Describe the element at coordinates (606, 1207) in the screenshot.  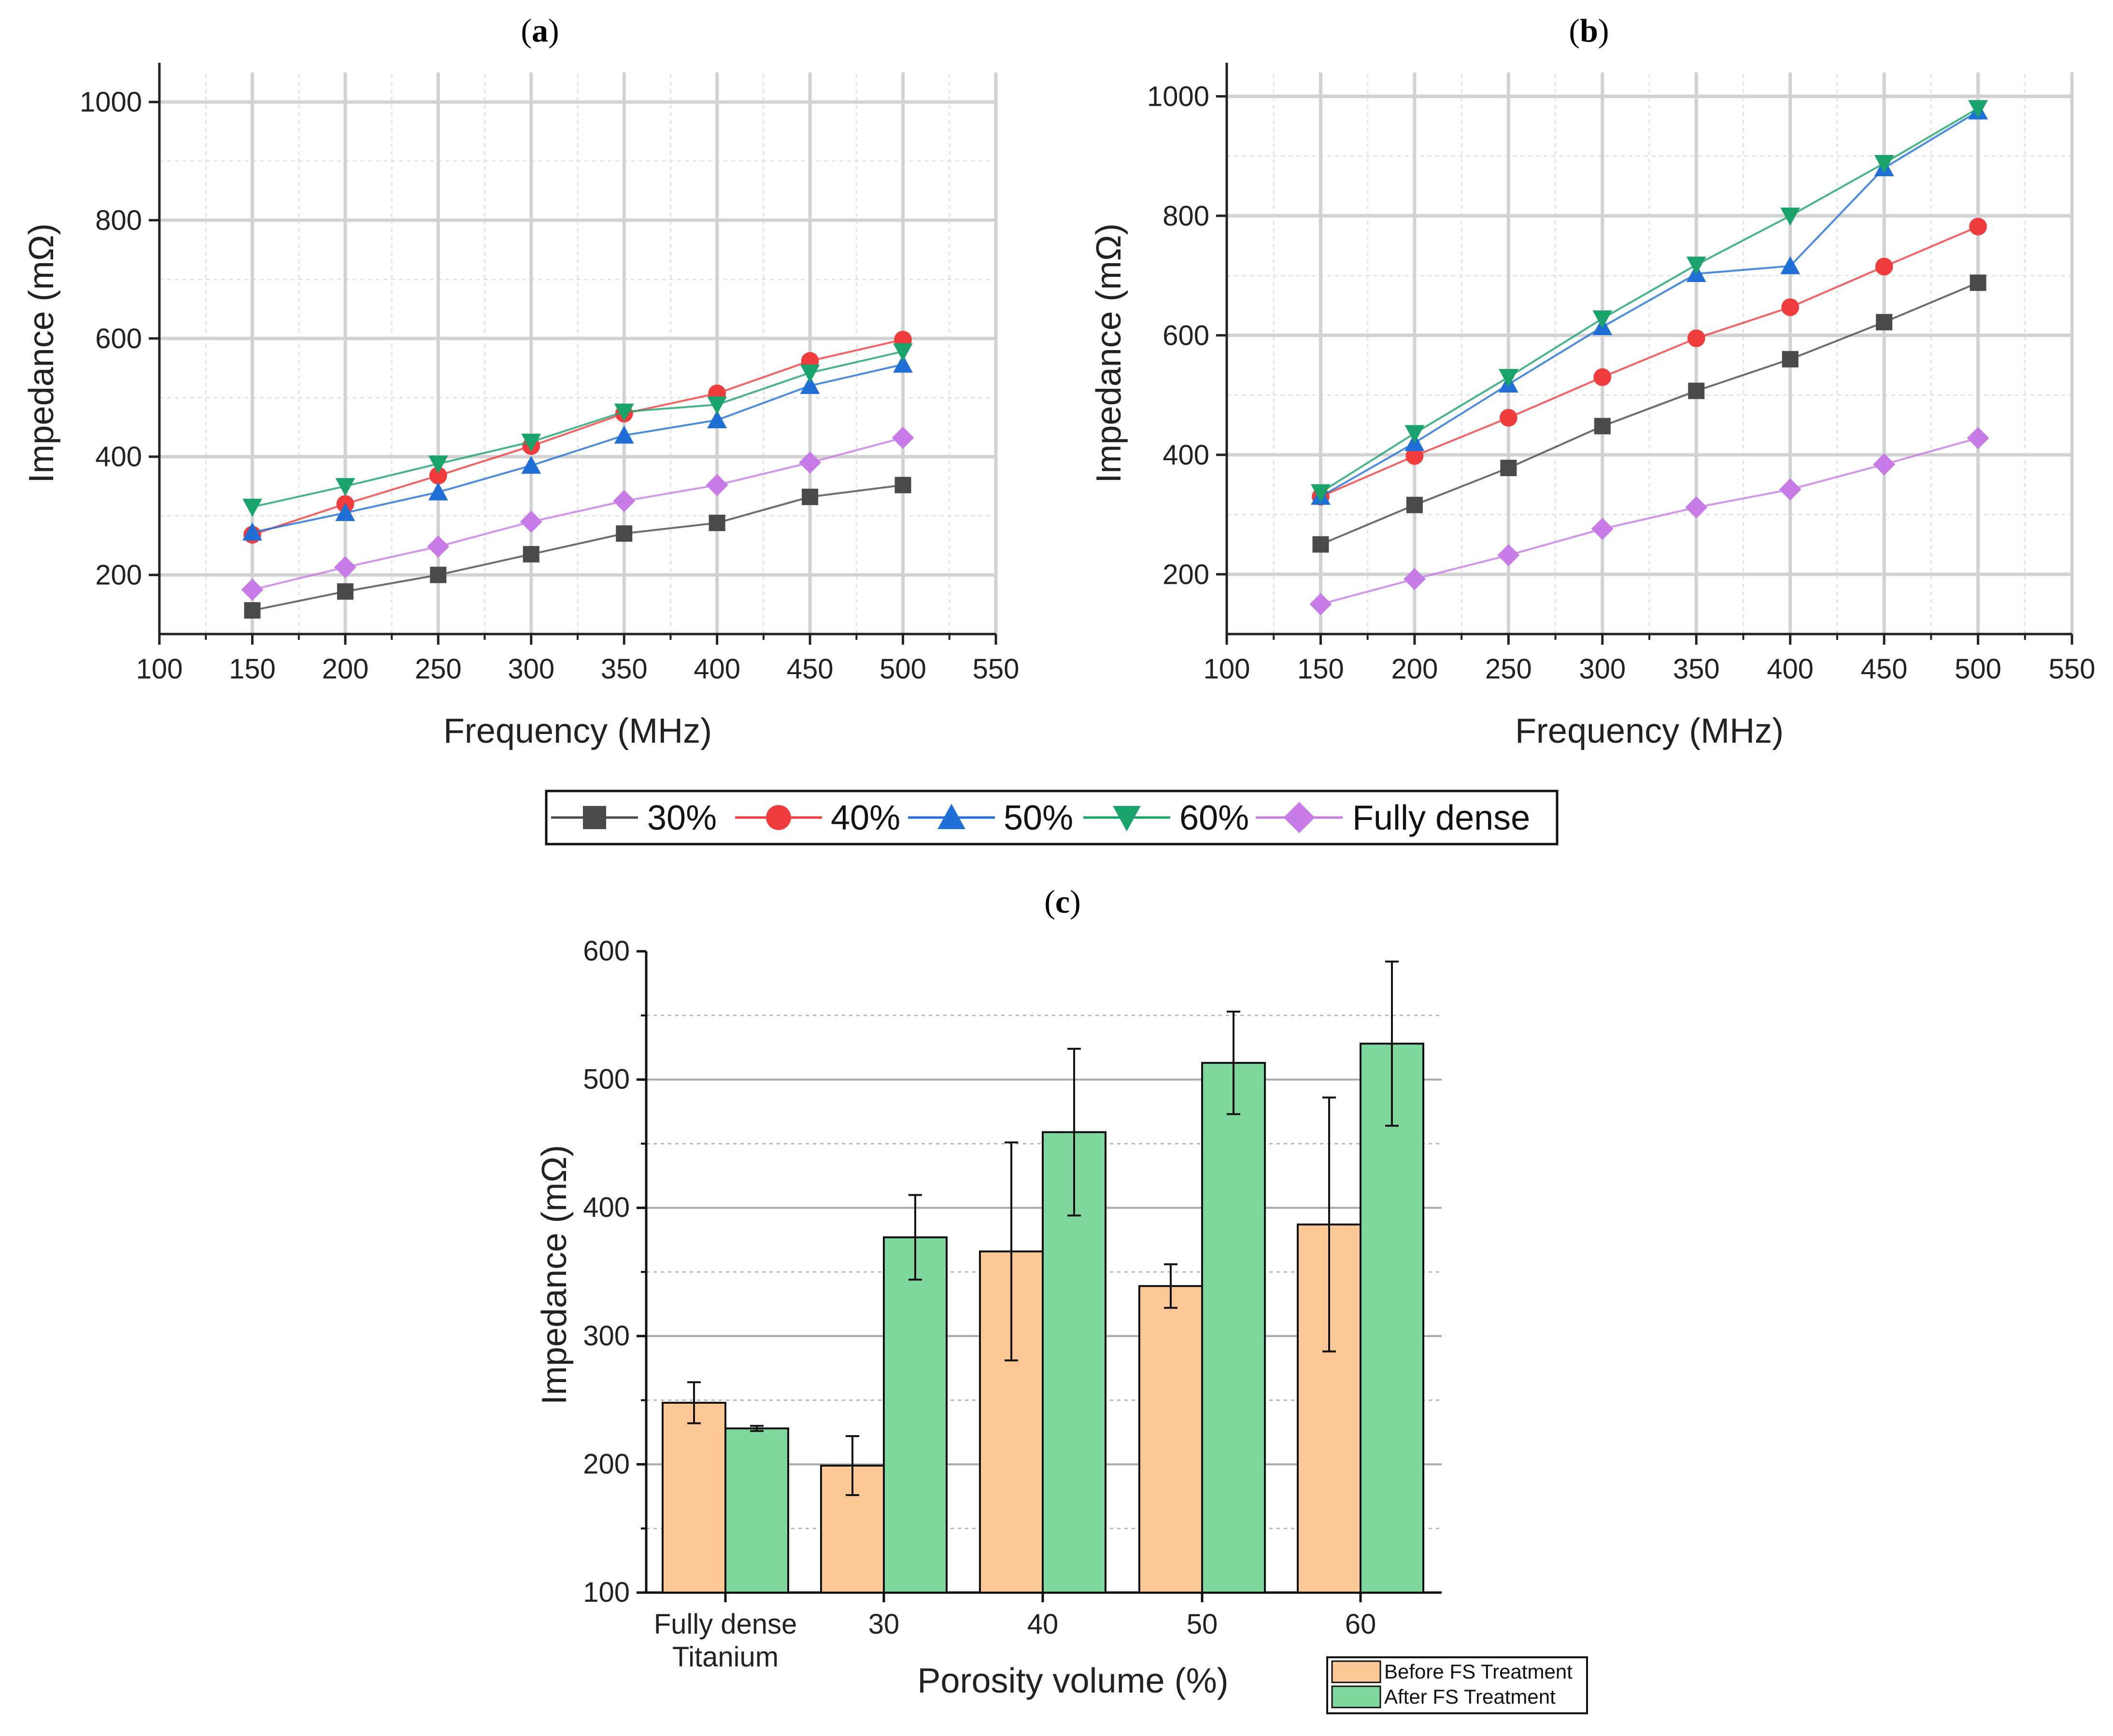
I see `y-tick-label: 400` at that location.